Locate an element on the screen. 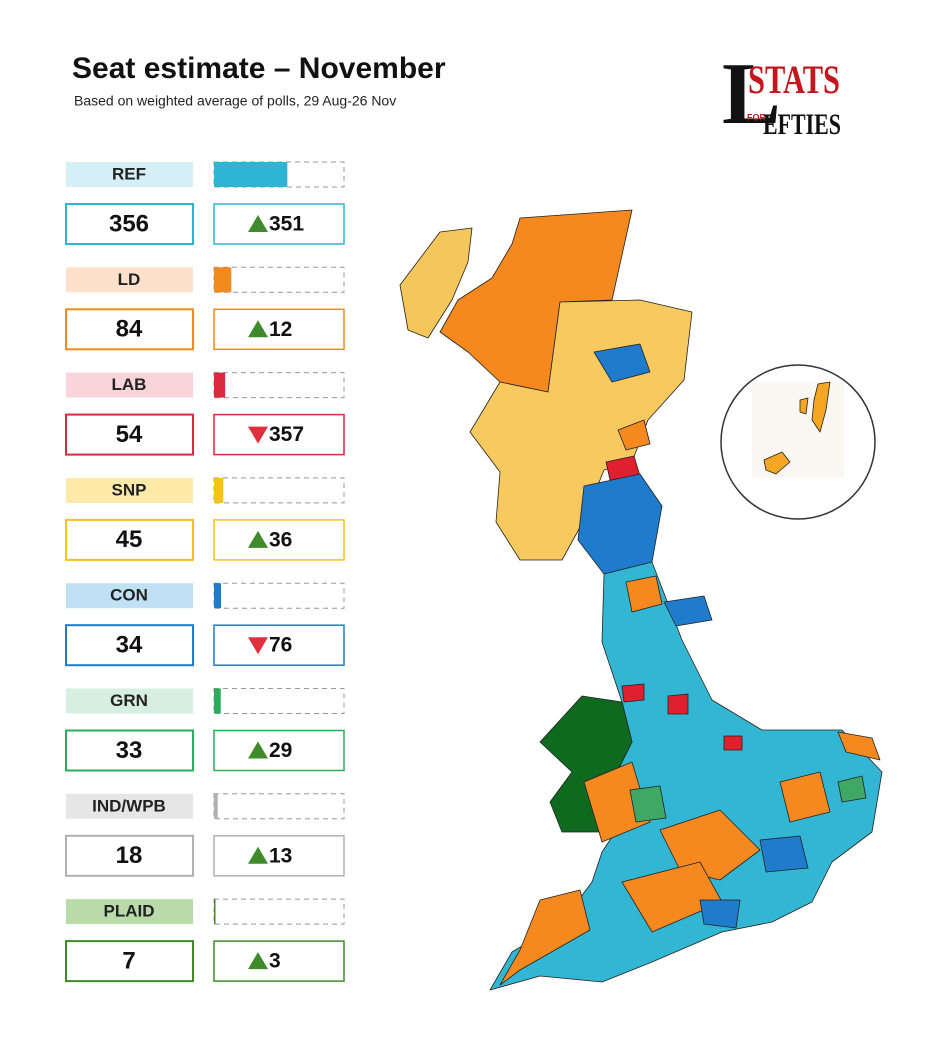  seat-count: 18 is located at coordinates (129, 855).